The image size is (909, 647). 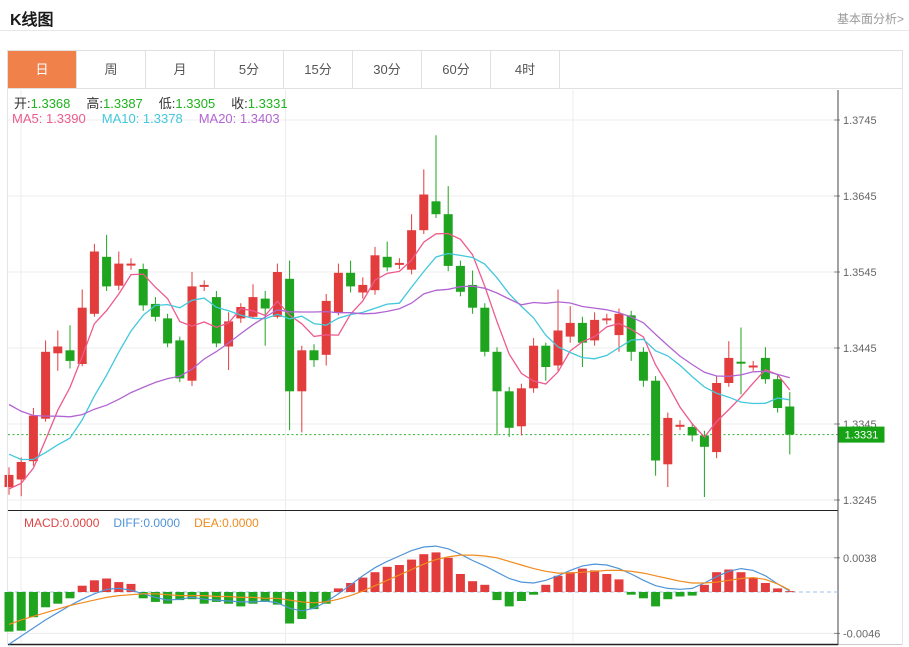 What do you see at coordinates (870, 19) in the screenshot?
I see `fundamental-analysis-link: 基本面分析>` at bounding box center [870, 19].